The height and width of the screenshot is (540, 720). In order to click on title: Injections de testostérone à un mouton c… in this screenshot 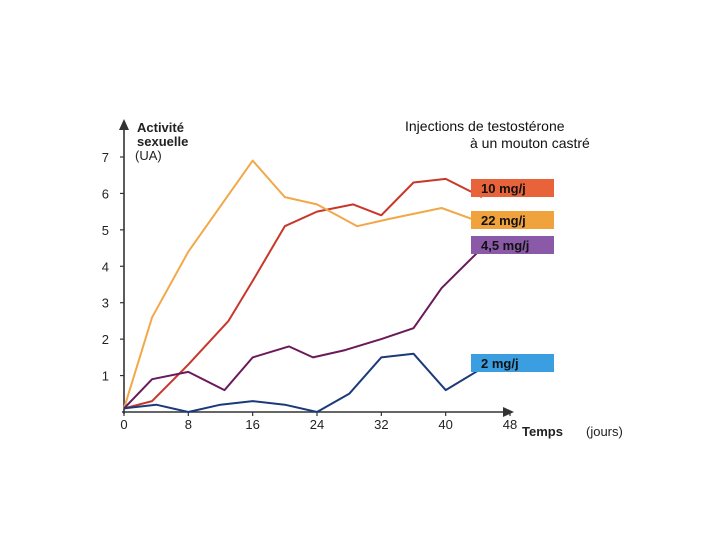, I will do `click(497, 134)`.